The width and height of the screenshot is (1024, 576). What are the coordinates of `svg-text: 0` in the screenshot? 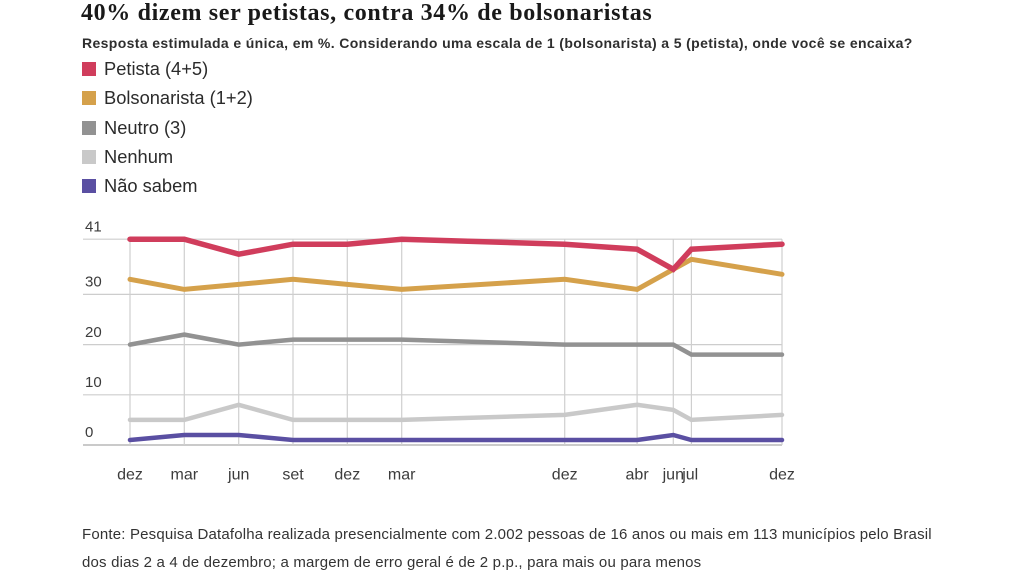 It's located at (89, 432).